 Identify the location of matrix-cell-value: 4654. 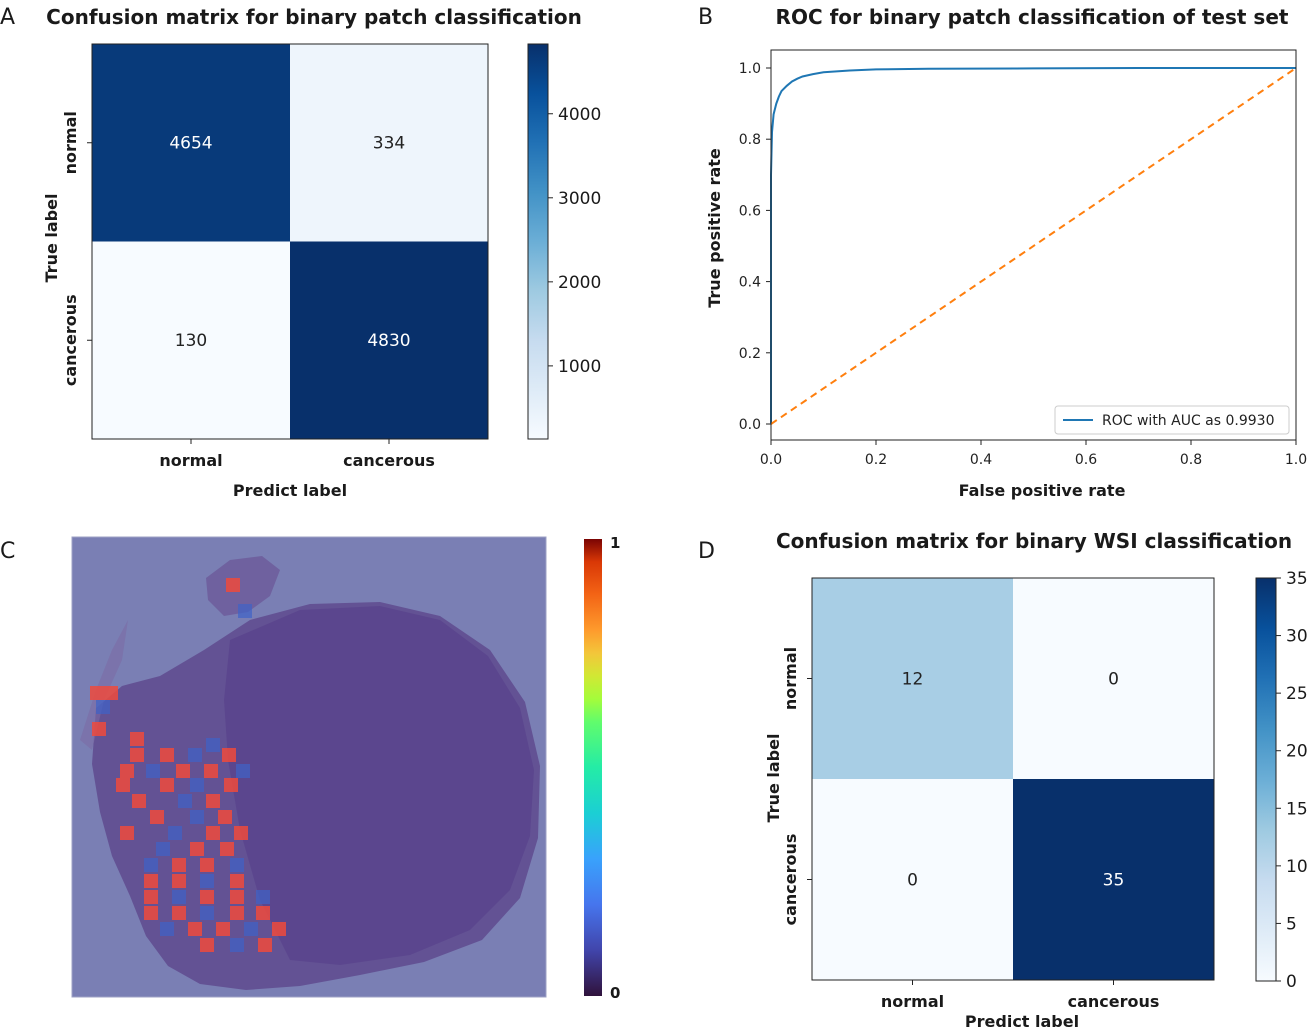
(190, 144).